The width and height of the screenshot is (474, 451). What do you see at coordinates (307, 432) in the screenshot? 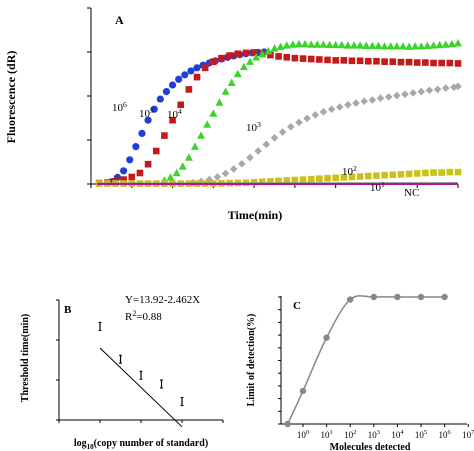
I see `c-x-tick-label-0-exp: 0` at bounding box center [307, 432].